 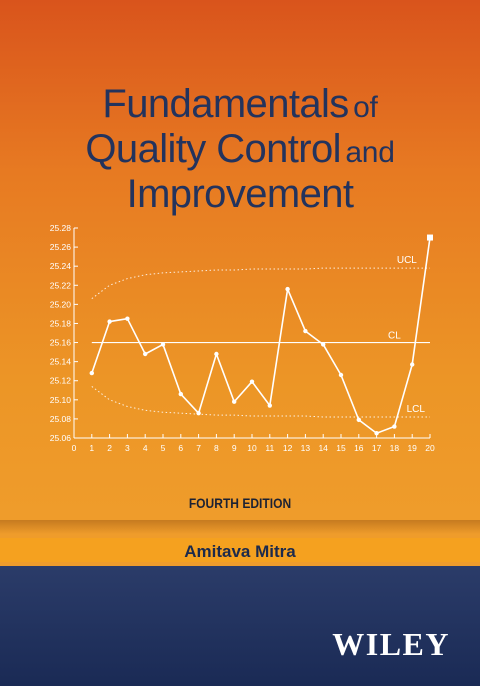 What do you see at coordinates (163, 448) in the screenshot?
I see `x-tick-label: 5` at bounding box center [163, 448].